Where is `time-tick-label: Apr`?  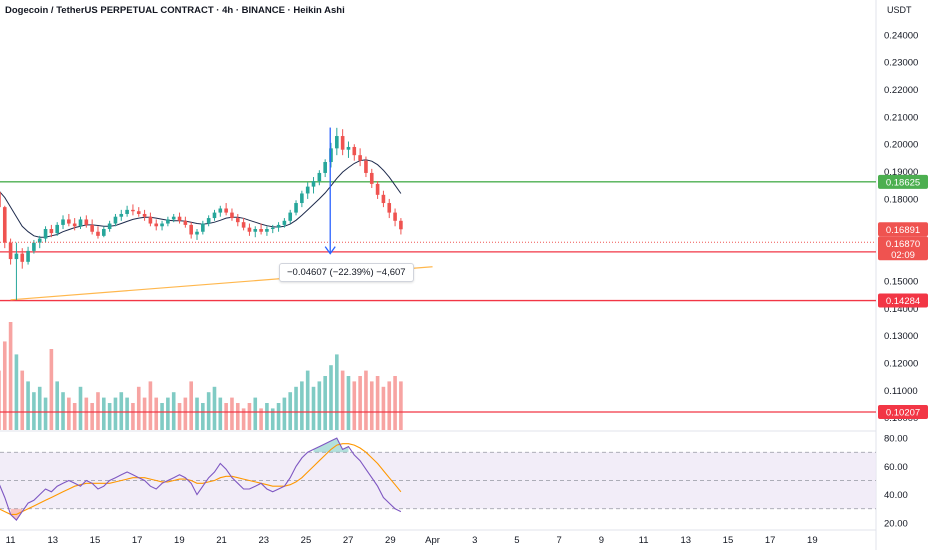 time-tick-label: Apr is located at coordinates (432, 540).